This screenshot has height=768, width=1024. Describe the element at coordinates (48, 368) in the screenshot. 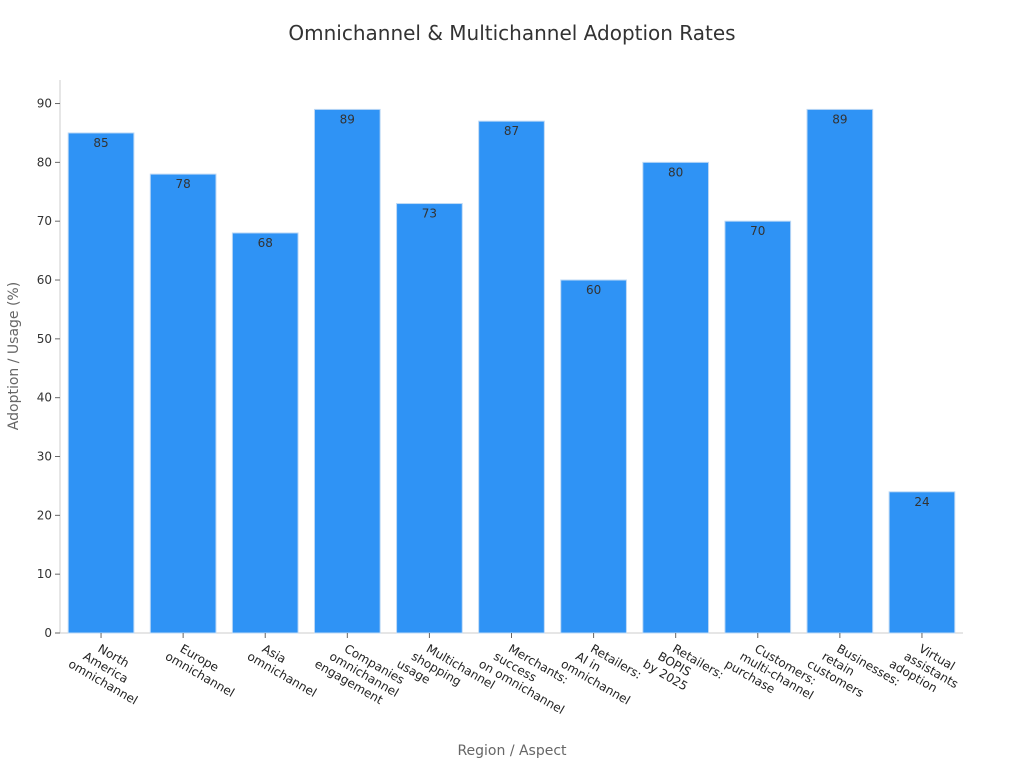

I see `y-ticks: 0 10 20 30 40 50 60 70 80 90` at that location.